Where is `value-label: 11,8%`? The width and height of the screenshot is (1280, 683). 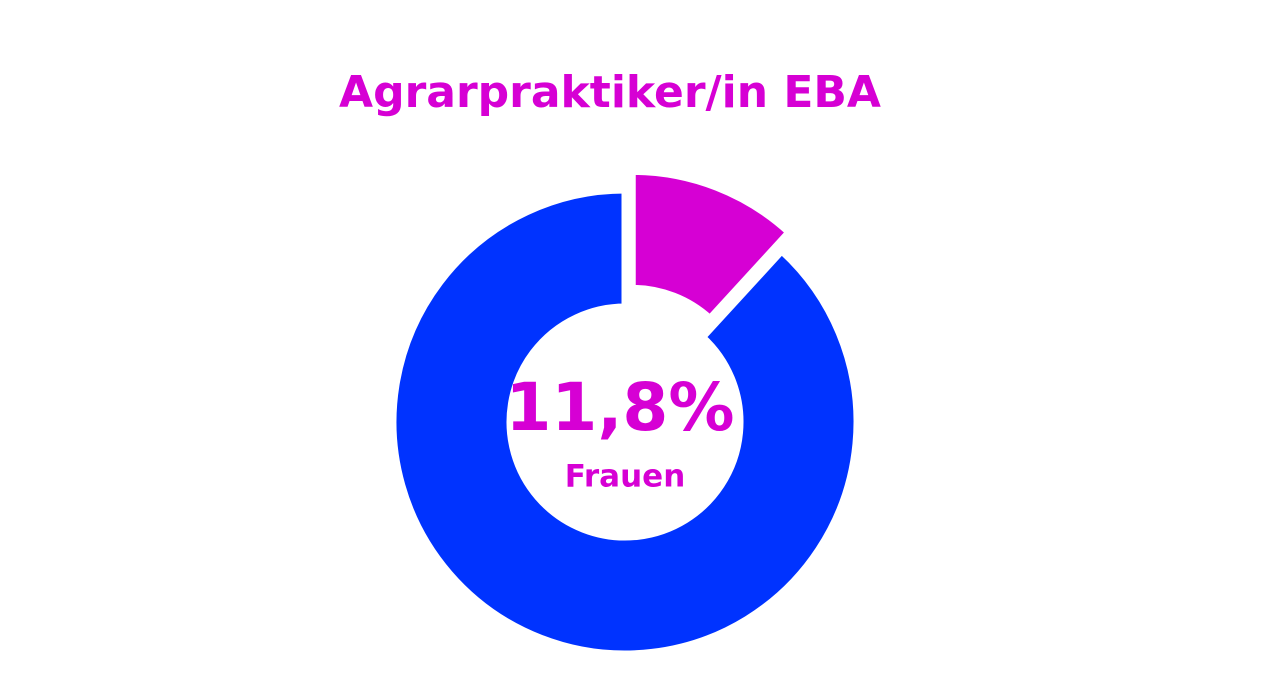
value-label: 11,8% is located at coordinates (620, 407).